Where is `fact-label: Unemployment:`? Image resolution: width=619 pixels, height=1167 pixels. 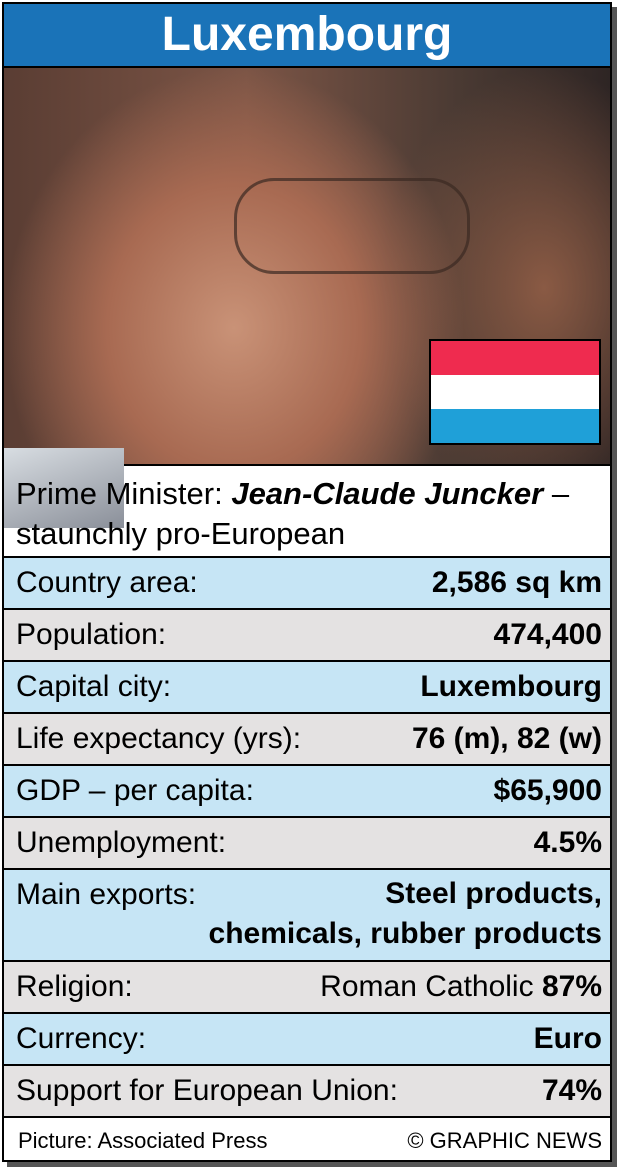 fact-label: Unemployment: is located at coordinates (121, 842).